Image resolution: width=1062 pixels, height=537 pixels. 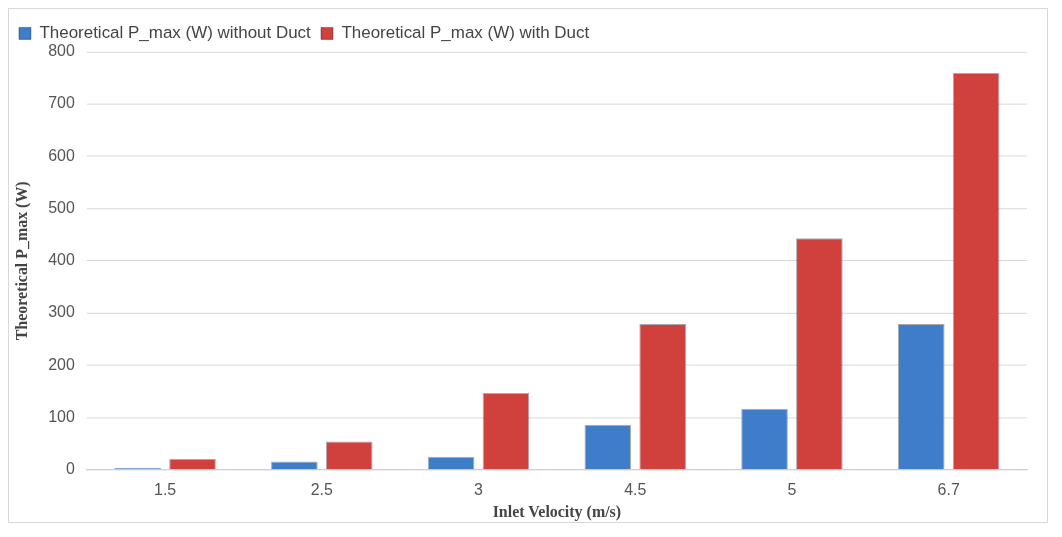 I want to click on y-tick-label: 700, so click(x=61, y=103).